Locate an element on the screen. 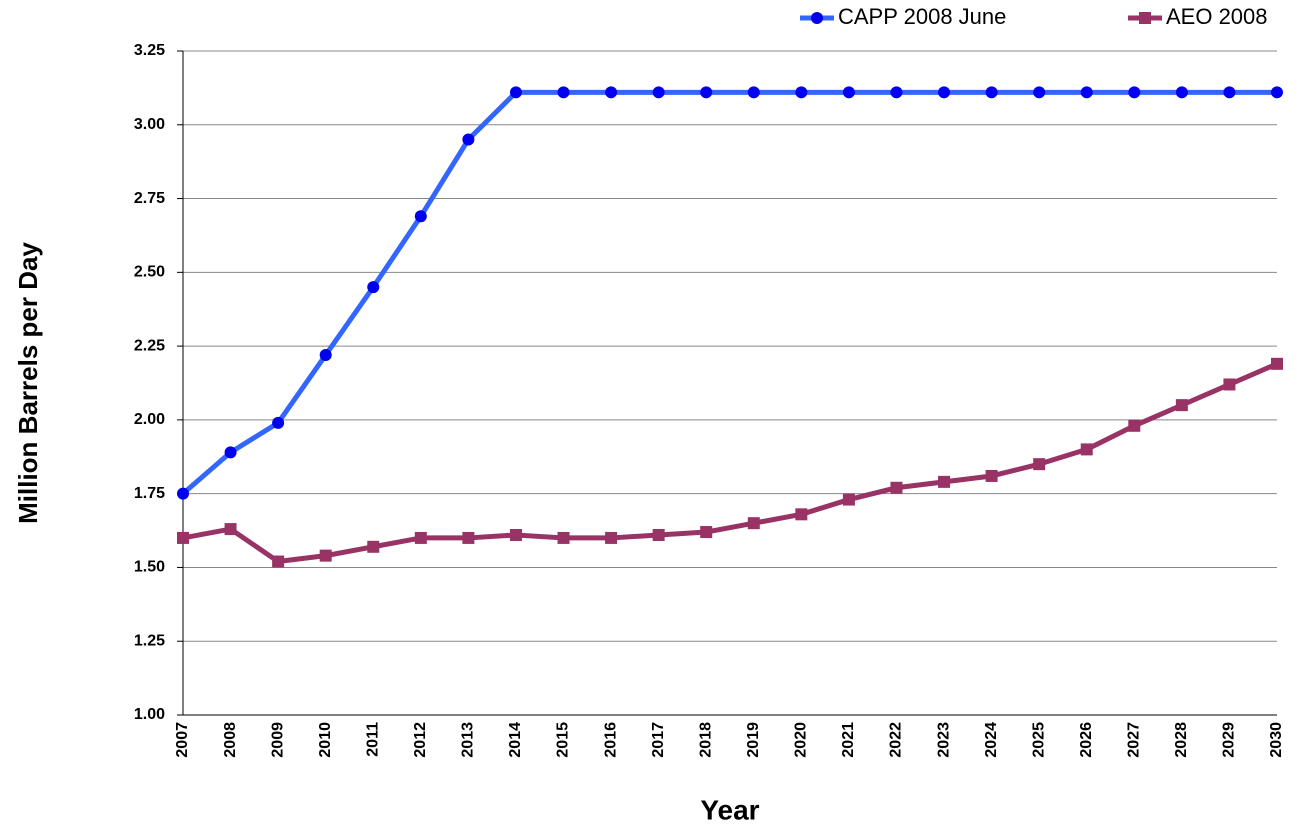 Image resolution: width=1301 pixels, height=830 pixels. x-tick-label: 2027 is located at coordinates (1134, 740).